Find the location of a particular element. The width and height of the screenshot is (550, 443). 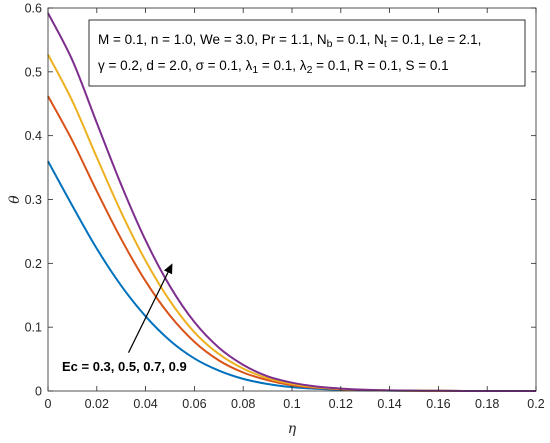

x-tick-label: 0.1 is located at coordinates (291, 404).